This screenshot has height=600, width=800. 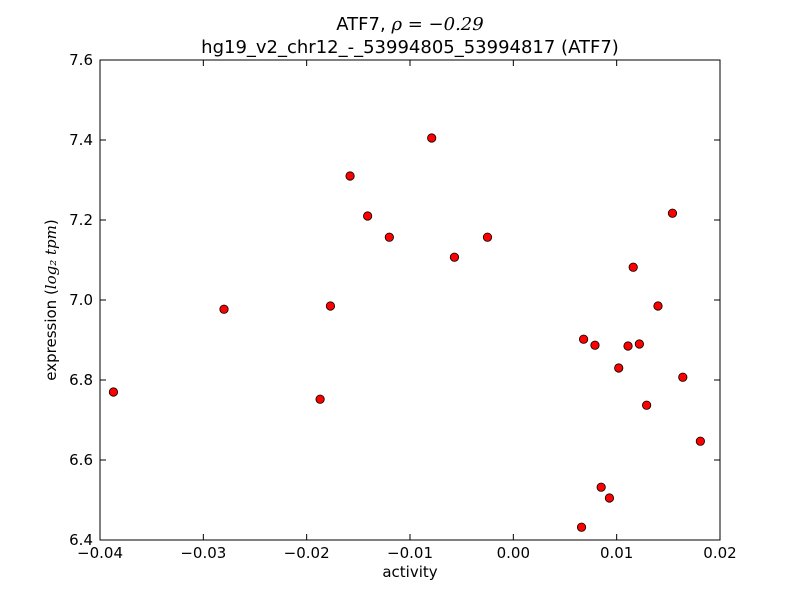 I want to click on chart-title-rho: ρ = −0.29, so click(x=436, y=24).